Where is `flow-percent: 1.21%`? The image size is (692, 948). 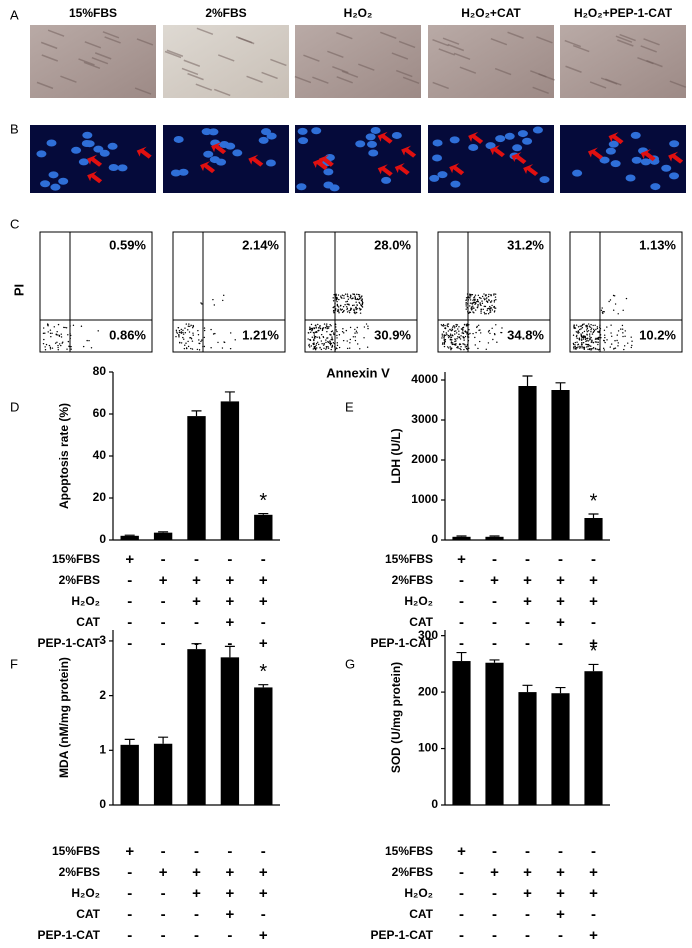
flow-percent: 1.21% is located at coordinates (260, 334).